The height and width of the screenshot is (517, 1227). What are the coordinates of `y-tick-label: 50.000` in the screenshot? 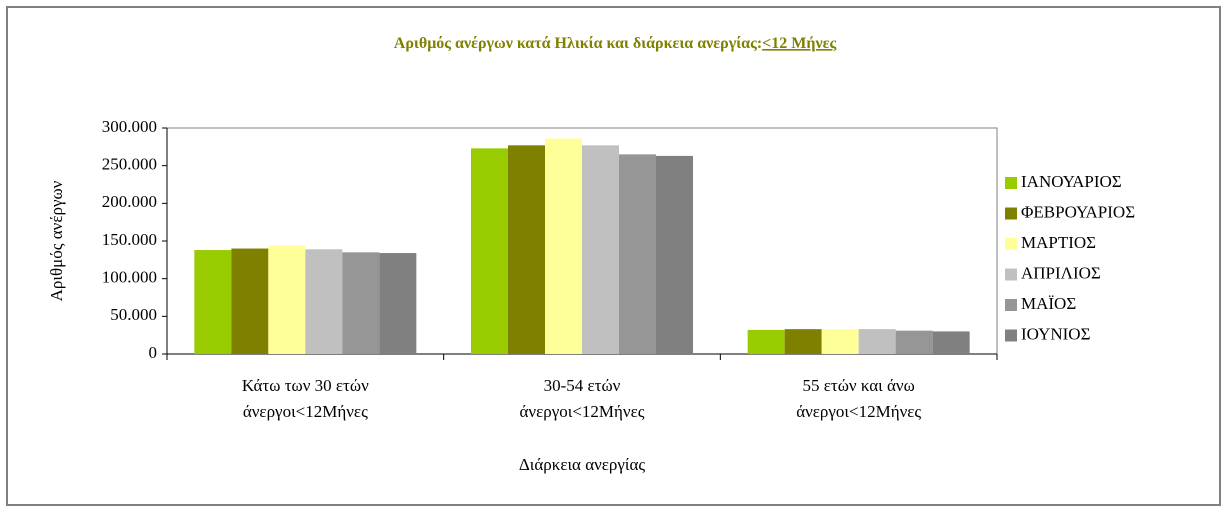 It's located at (133, 314).